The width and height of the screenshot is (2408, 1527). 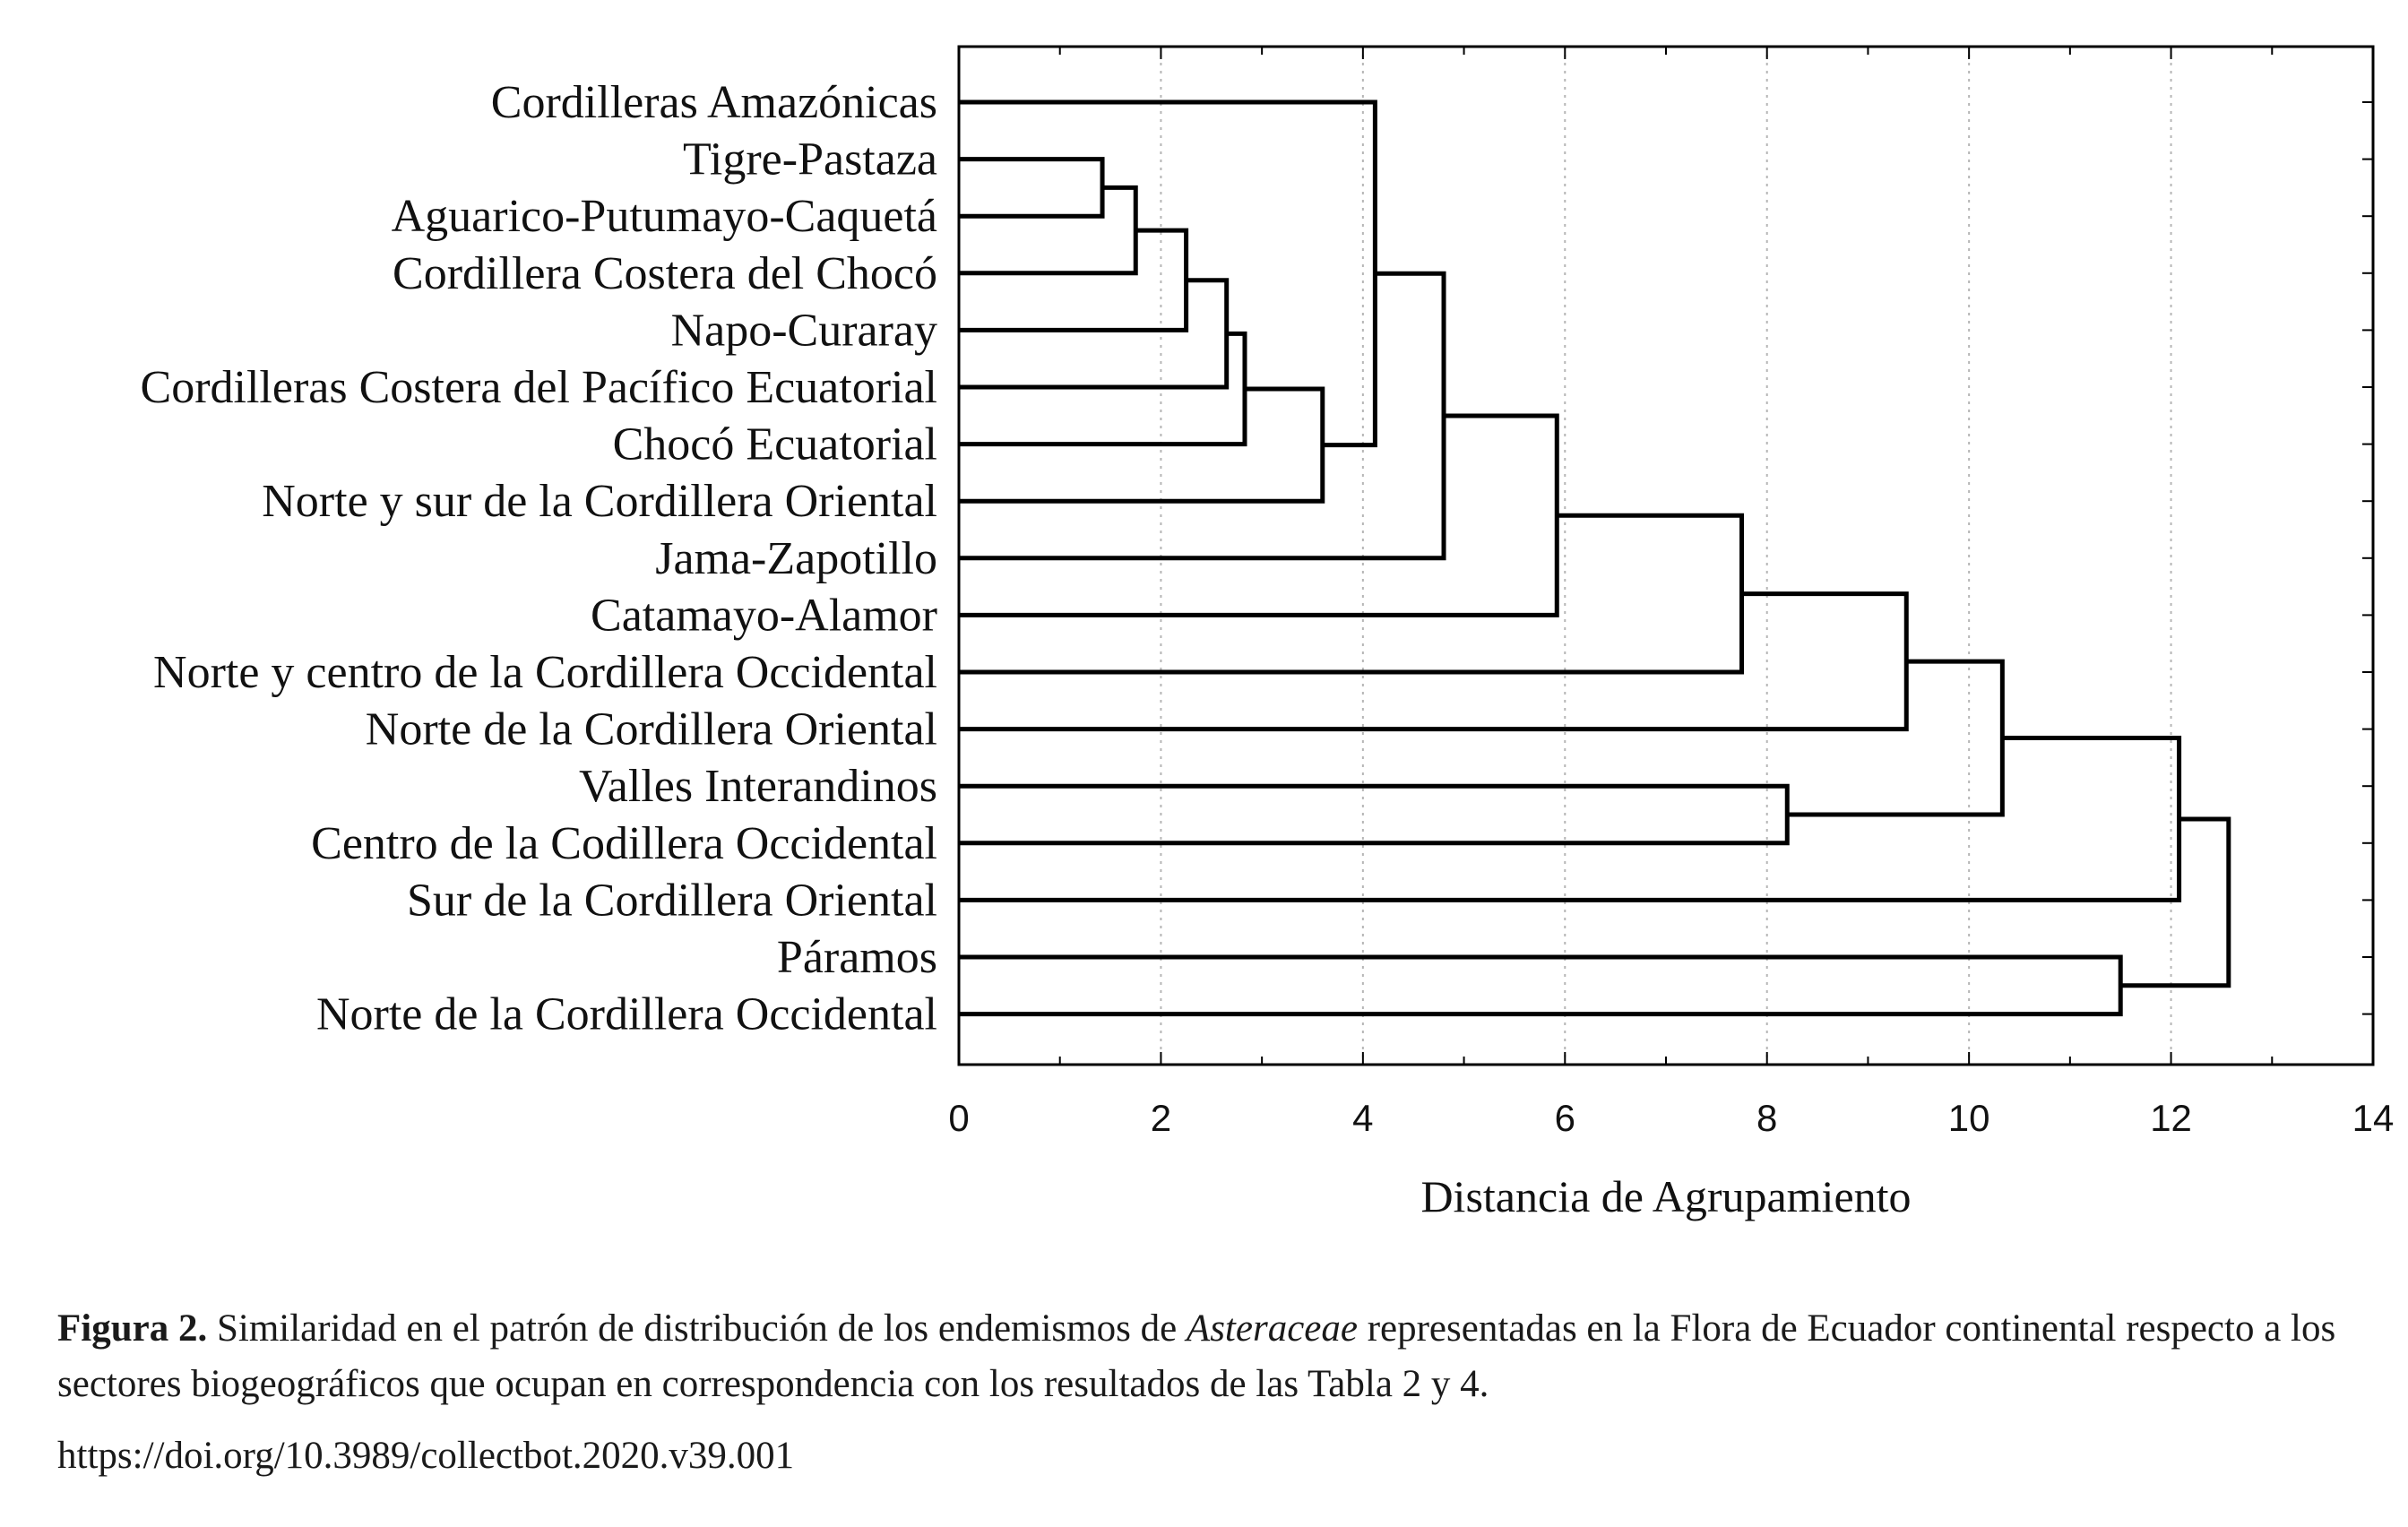 I want to click on leaf-label: Norte y sur de la Cordillera Oriental, so click(x=600, y=501).